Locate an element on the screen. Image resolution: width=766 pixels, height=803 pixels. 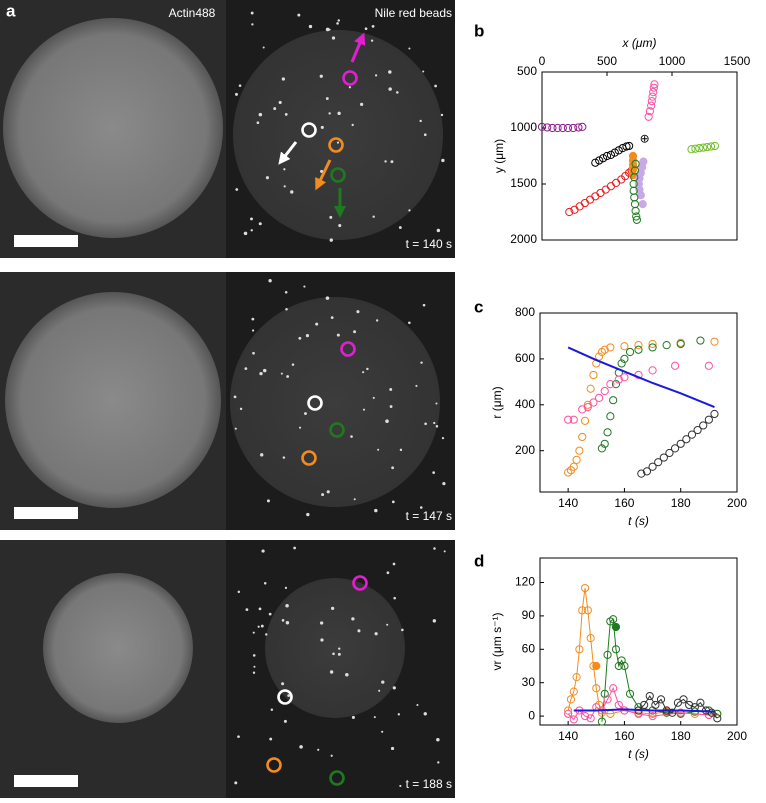
panel-letter: d is located at coordinates (479, 560).